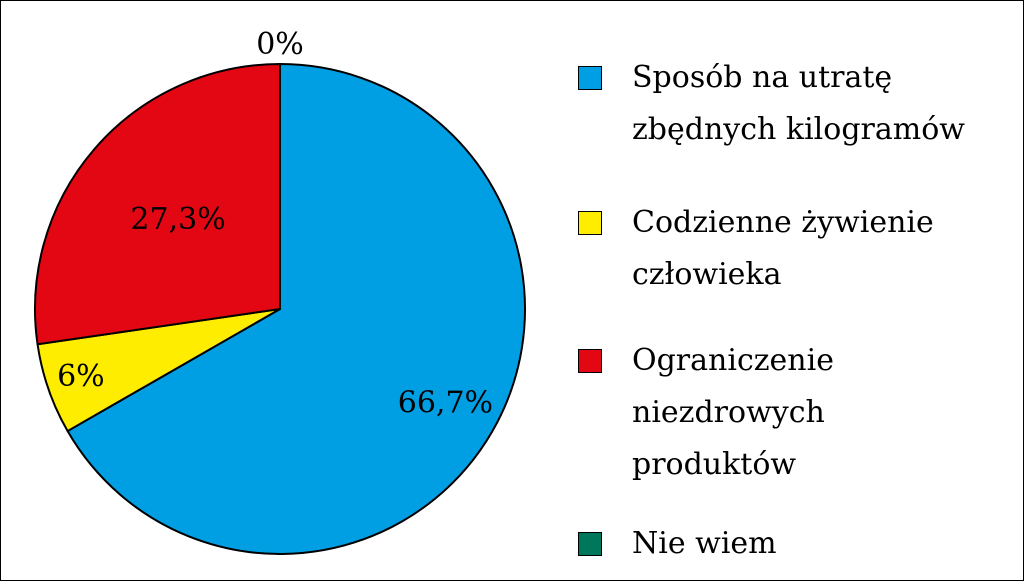 Image resolution: width=1024 pixels, height=581 pixels. Describe the element at coordinates (733, 360) in the screenshot. I see `legend-label-line: Ograniczenie` at that location.